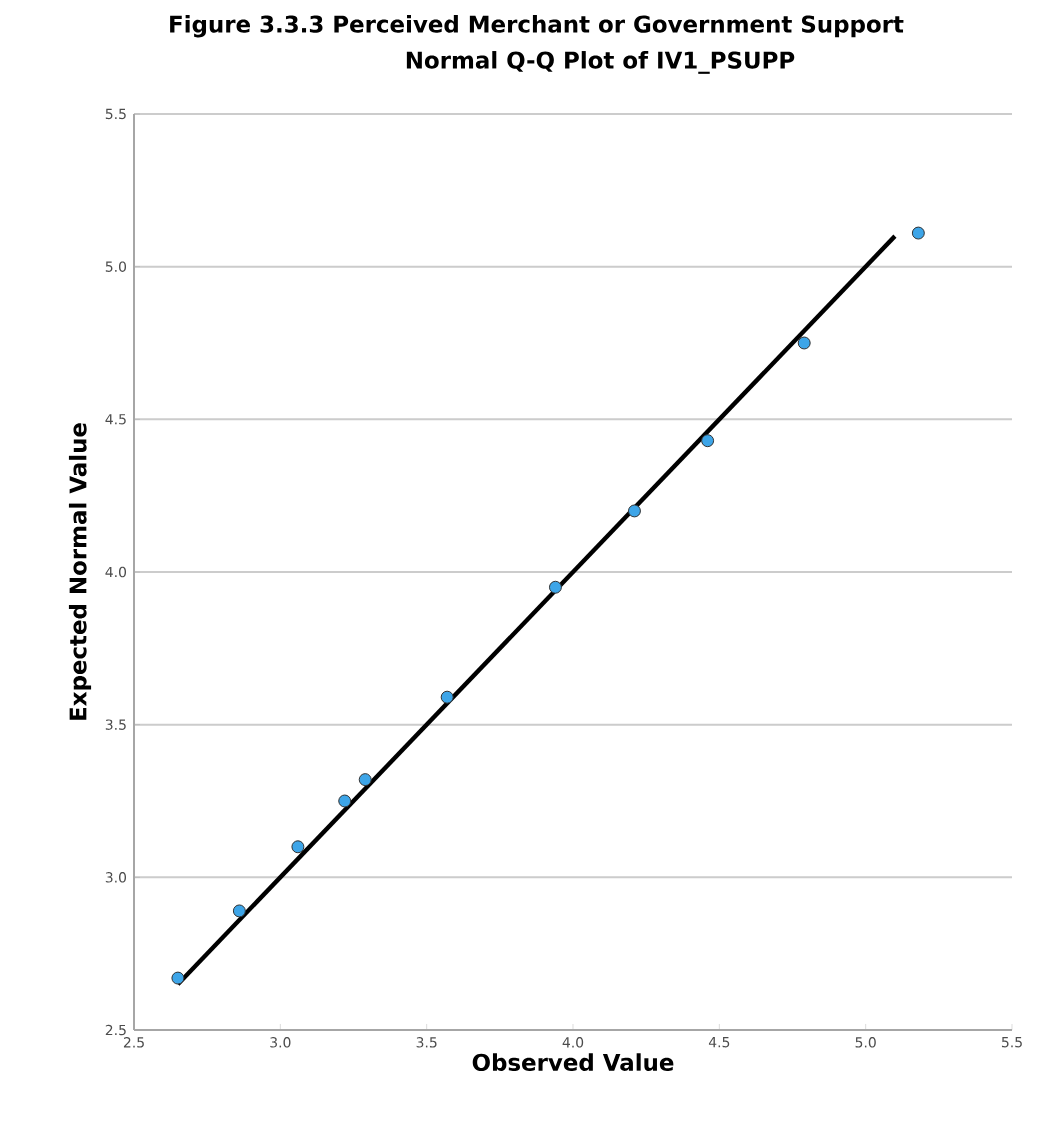 This screenshot has width=1038, height=1128. What do you see at coordinates (80, 571) in the screenshot?
I see `y-axis-title: Expected Normal Value` at bounding box center [80, 571].